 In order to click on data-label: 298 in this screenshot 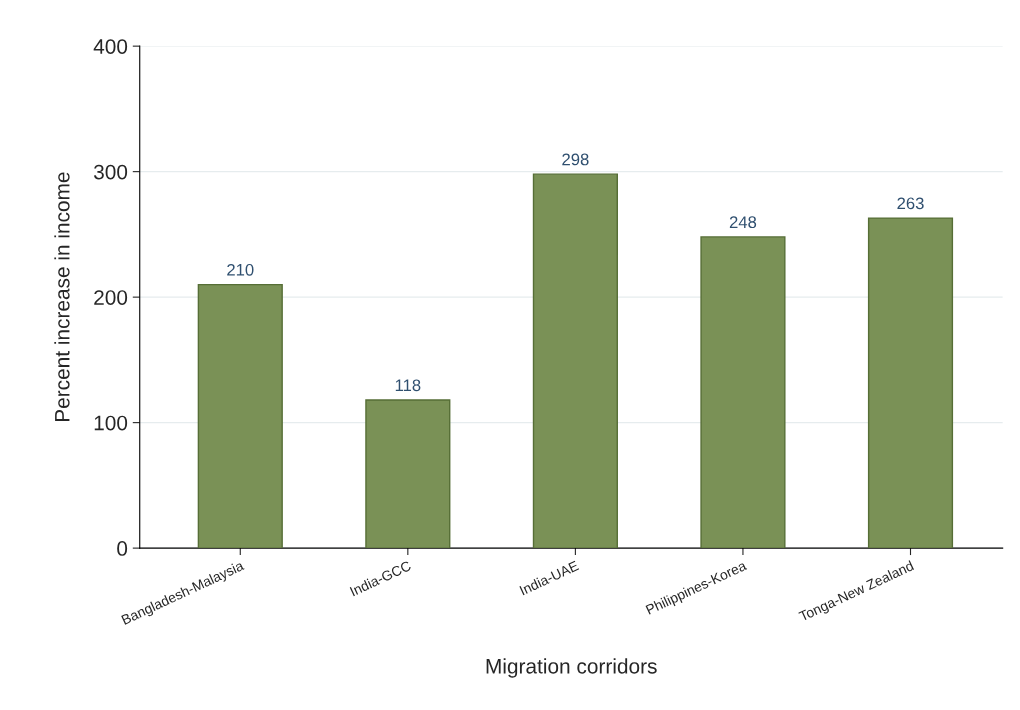, I will do `click(575, 159)`.